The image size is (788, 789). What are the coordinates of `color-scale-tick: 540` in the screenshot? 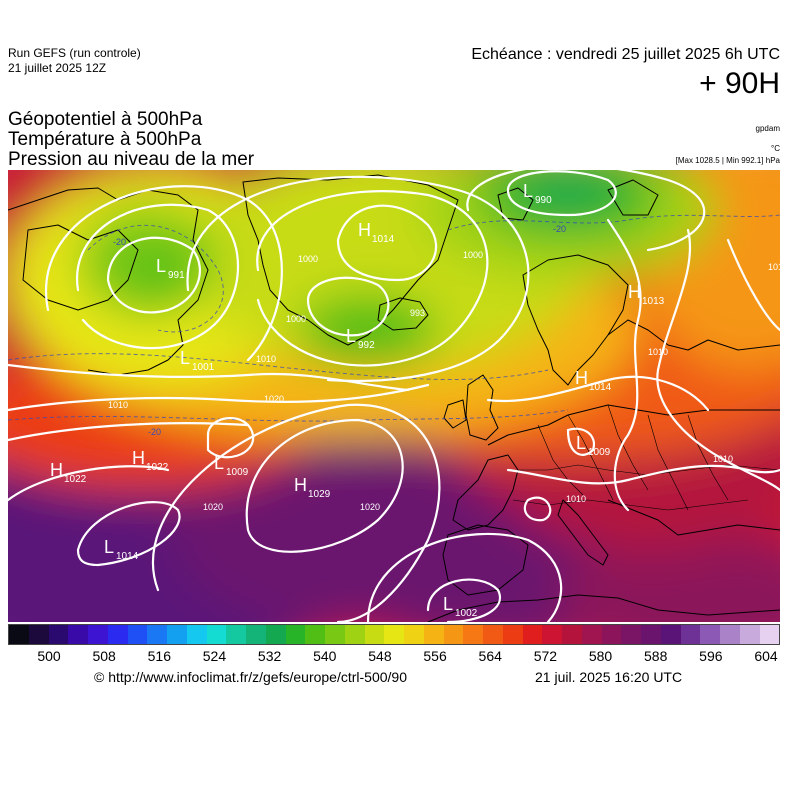 It's located at (325, 656).